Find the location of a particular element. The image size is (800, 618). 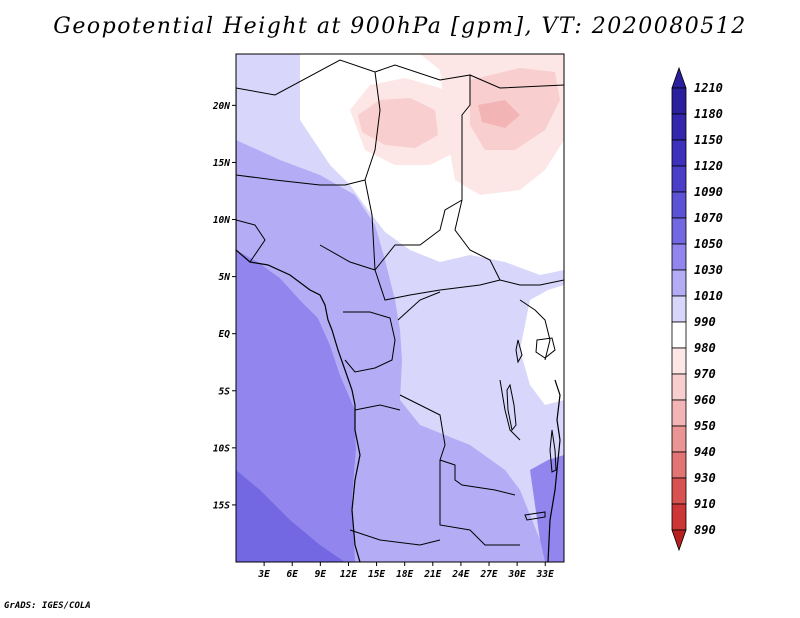

lake-victoria is located at coordinates (545, 348).